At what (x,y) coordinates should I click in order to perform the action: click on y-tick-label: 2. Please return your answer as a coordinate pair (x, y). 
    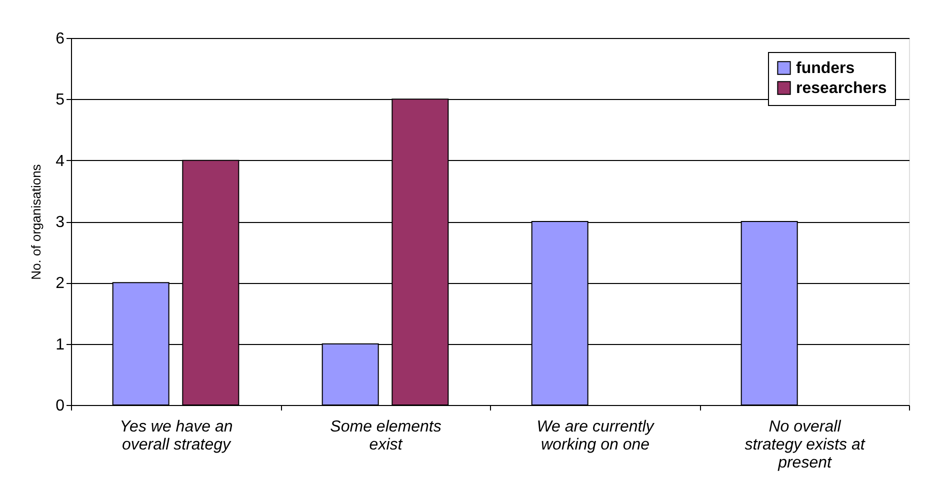
    Looking at the image, I should click on (60, 283).